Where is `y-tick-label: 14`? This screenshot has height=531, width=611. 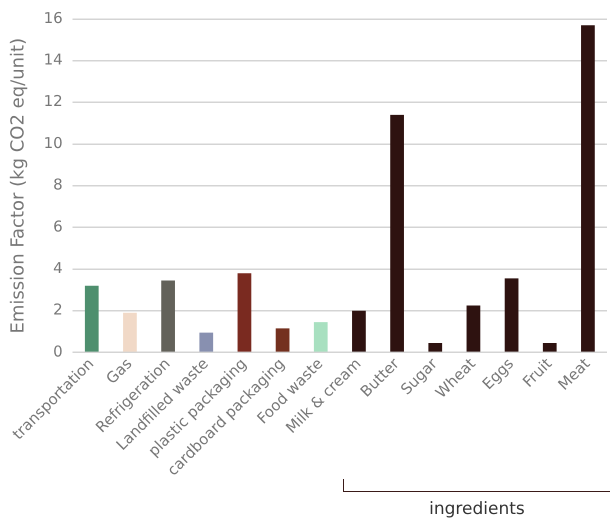
y-tick-label: 14 is located at coordinates (53, 59).